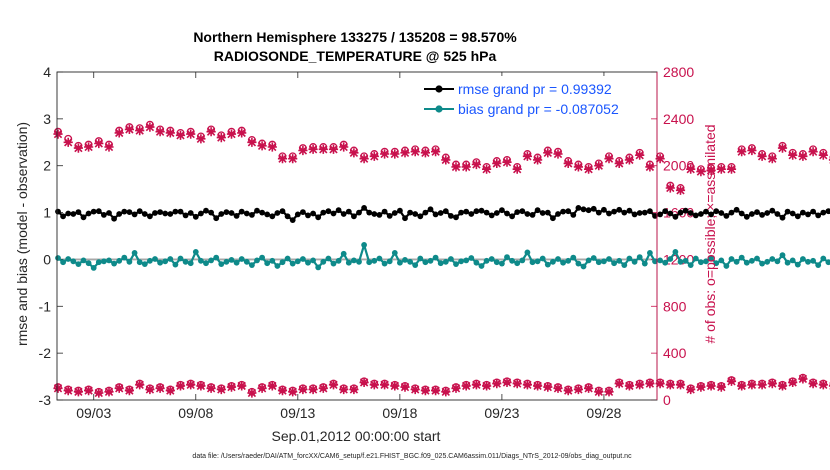  I want to click on legend-rmse-label: rmse grand pr = 0.99392, so click(535, 89).